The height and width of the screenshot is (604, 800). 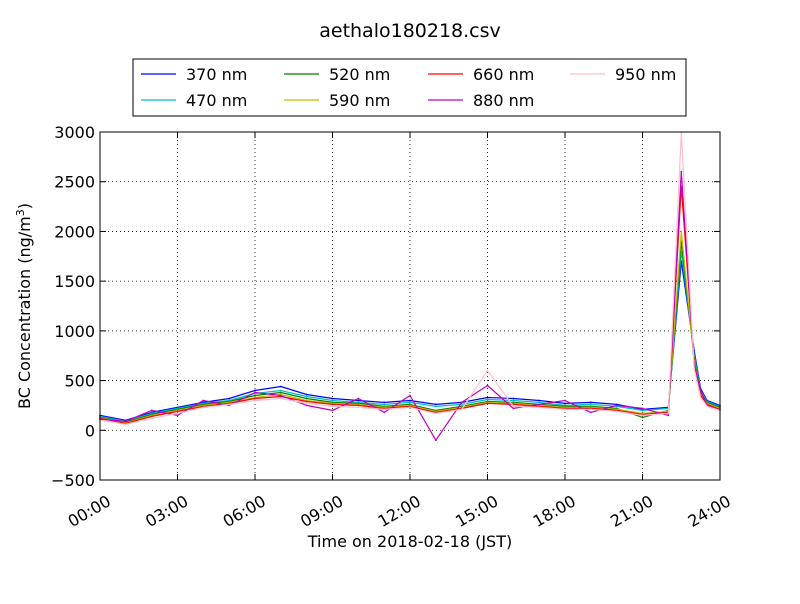 I want to click on y-tick-label: 0, so click(x=90, y=430).